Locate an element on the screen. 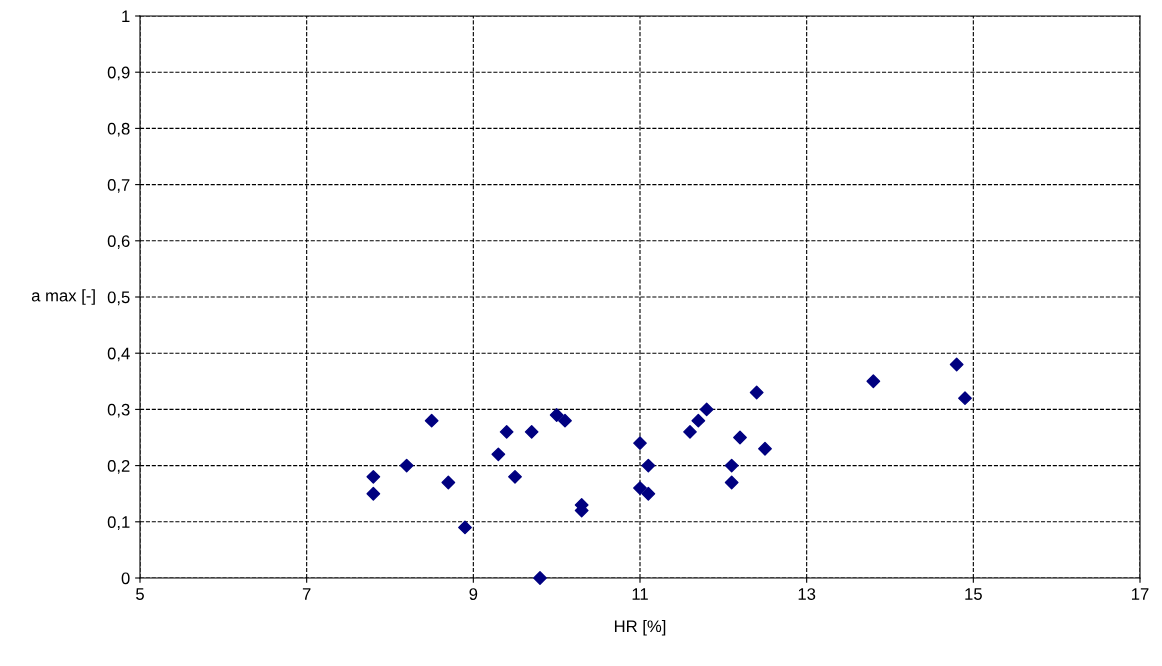  x-tick-label: 15 is located at coordinates (973, 594).